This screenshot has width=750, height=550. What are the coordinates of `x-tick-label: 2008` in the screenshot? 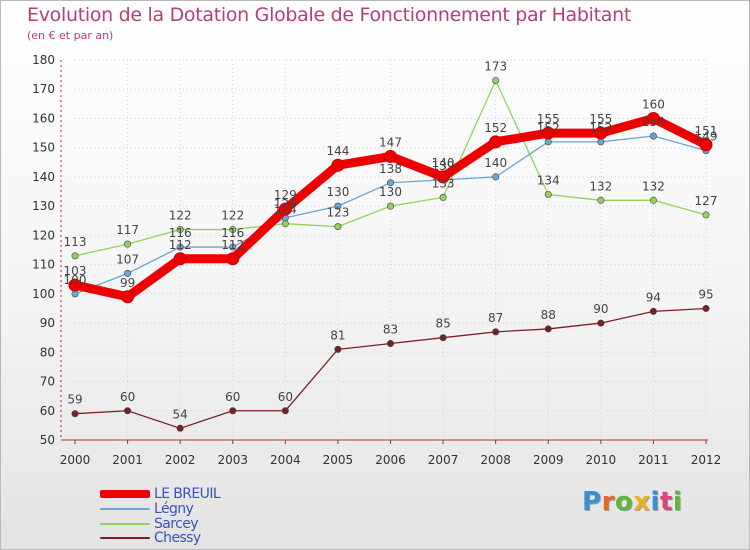 It's located at (495, 460).